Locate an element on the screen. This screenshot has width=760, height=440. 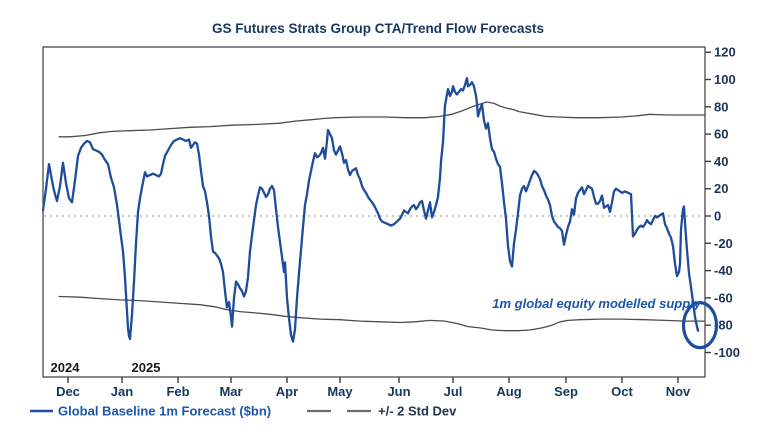
upper-stddev-line is located at coordinates (382, 119).